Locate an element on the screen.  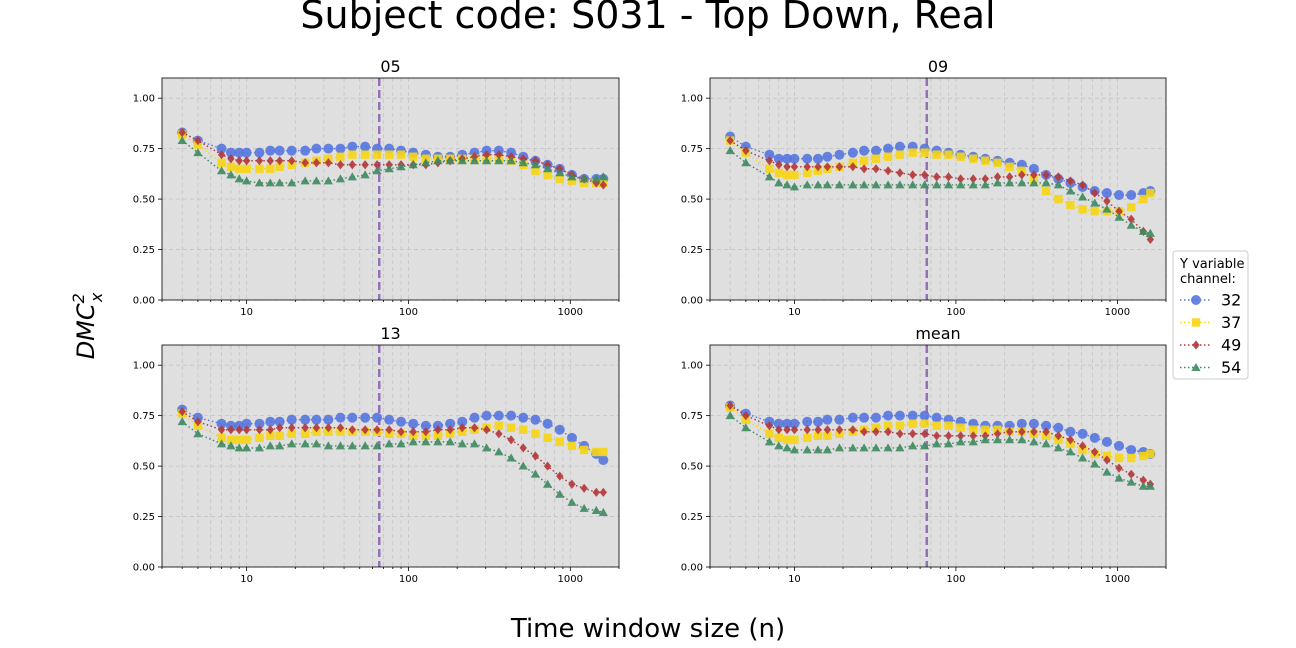
ylabel-base: DMC is located at coordinates (86, 331).